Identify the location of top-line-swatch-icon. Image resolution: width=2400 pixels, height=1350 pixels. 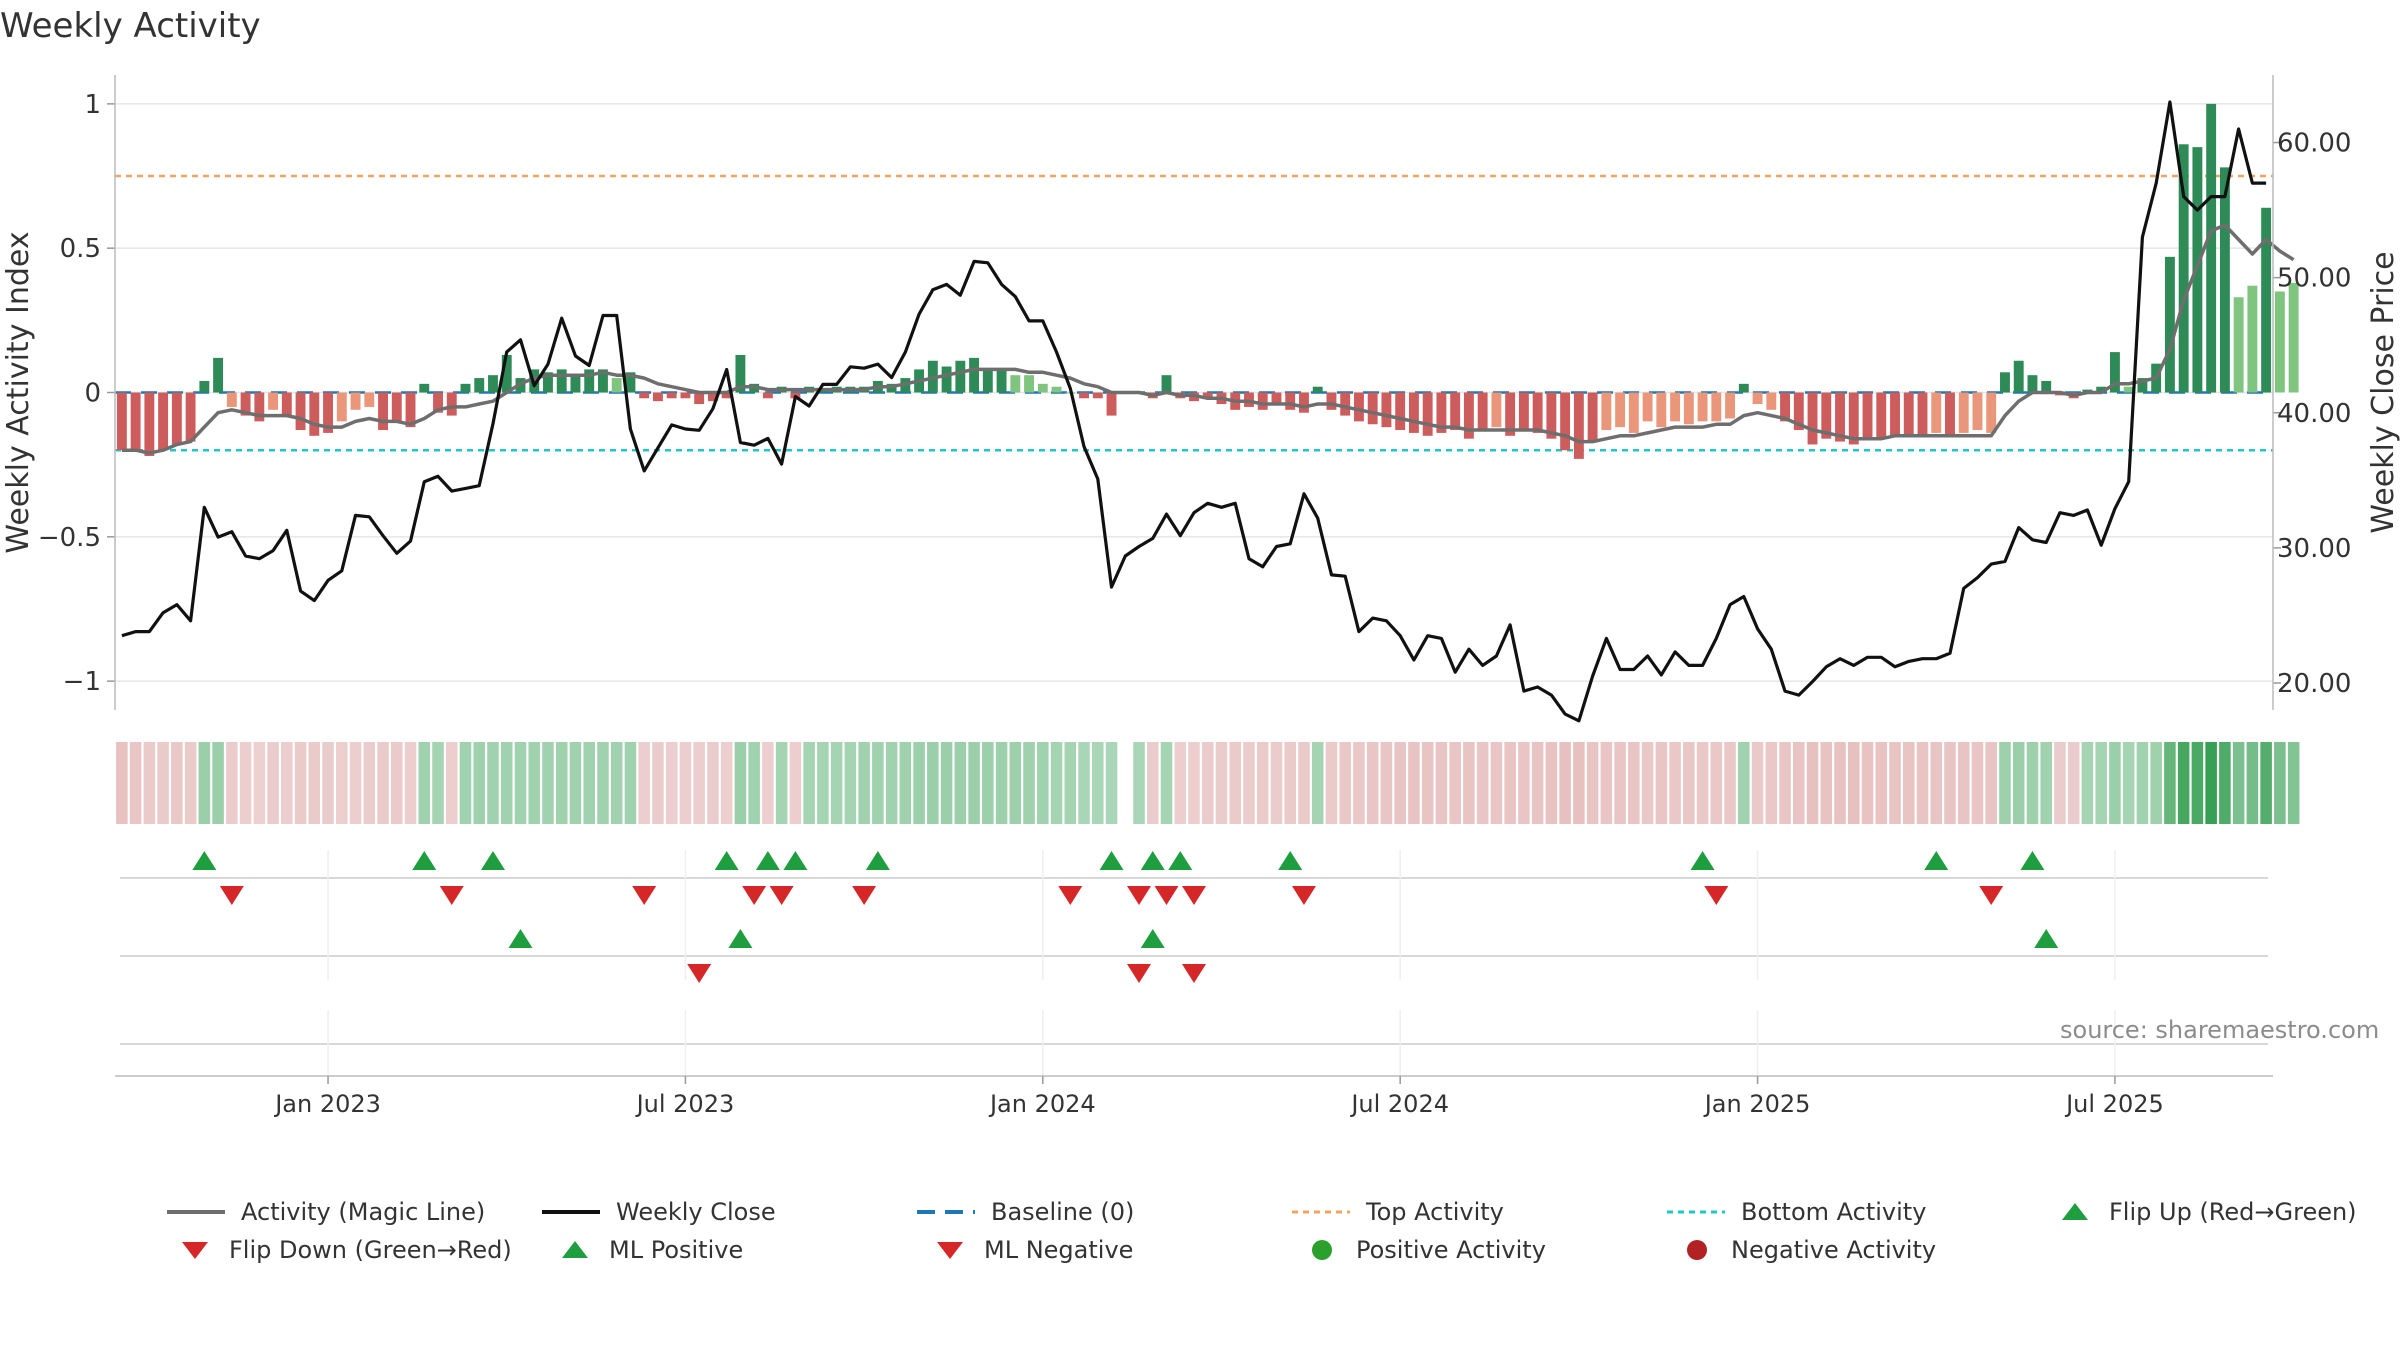
(1321, 1212).